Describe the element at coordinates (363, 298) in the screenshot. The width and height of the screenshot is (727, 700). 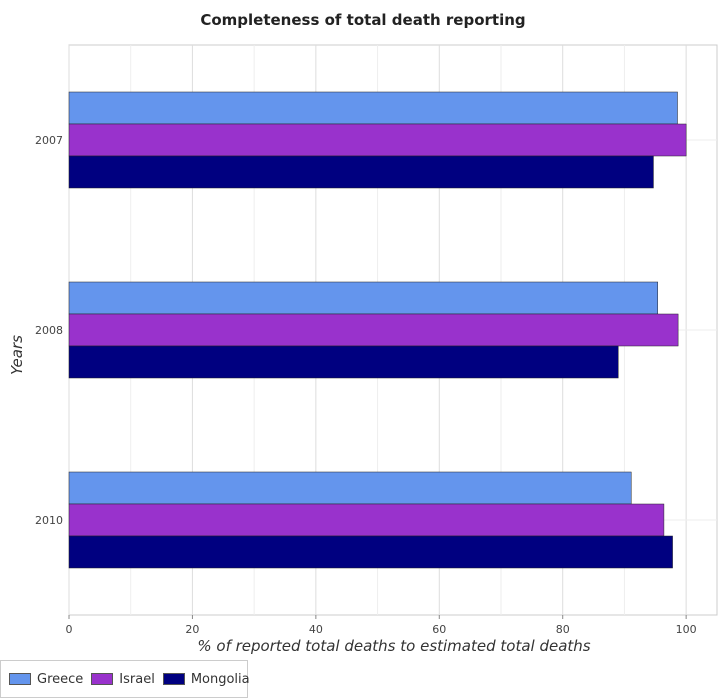
I see `bar-greece-2008` at that location.